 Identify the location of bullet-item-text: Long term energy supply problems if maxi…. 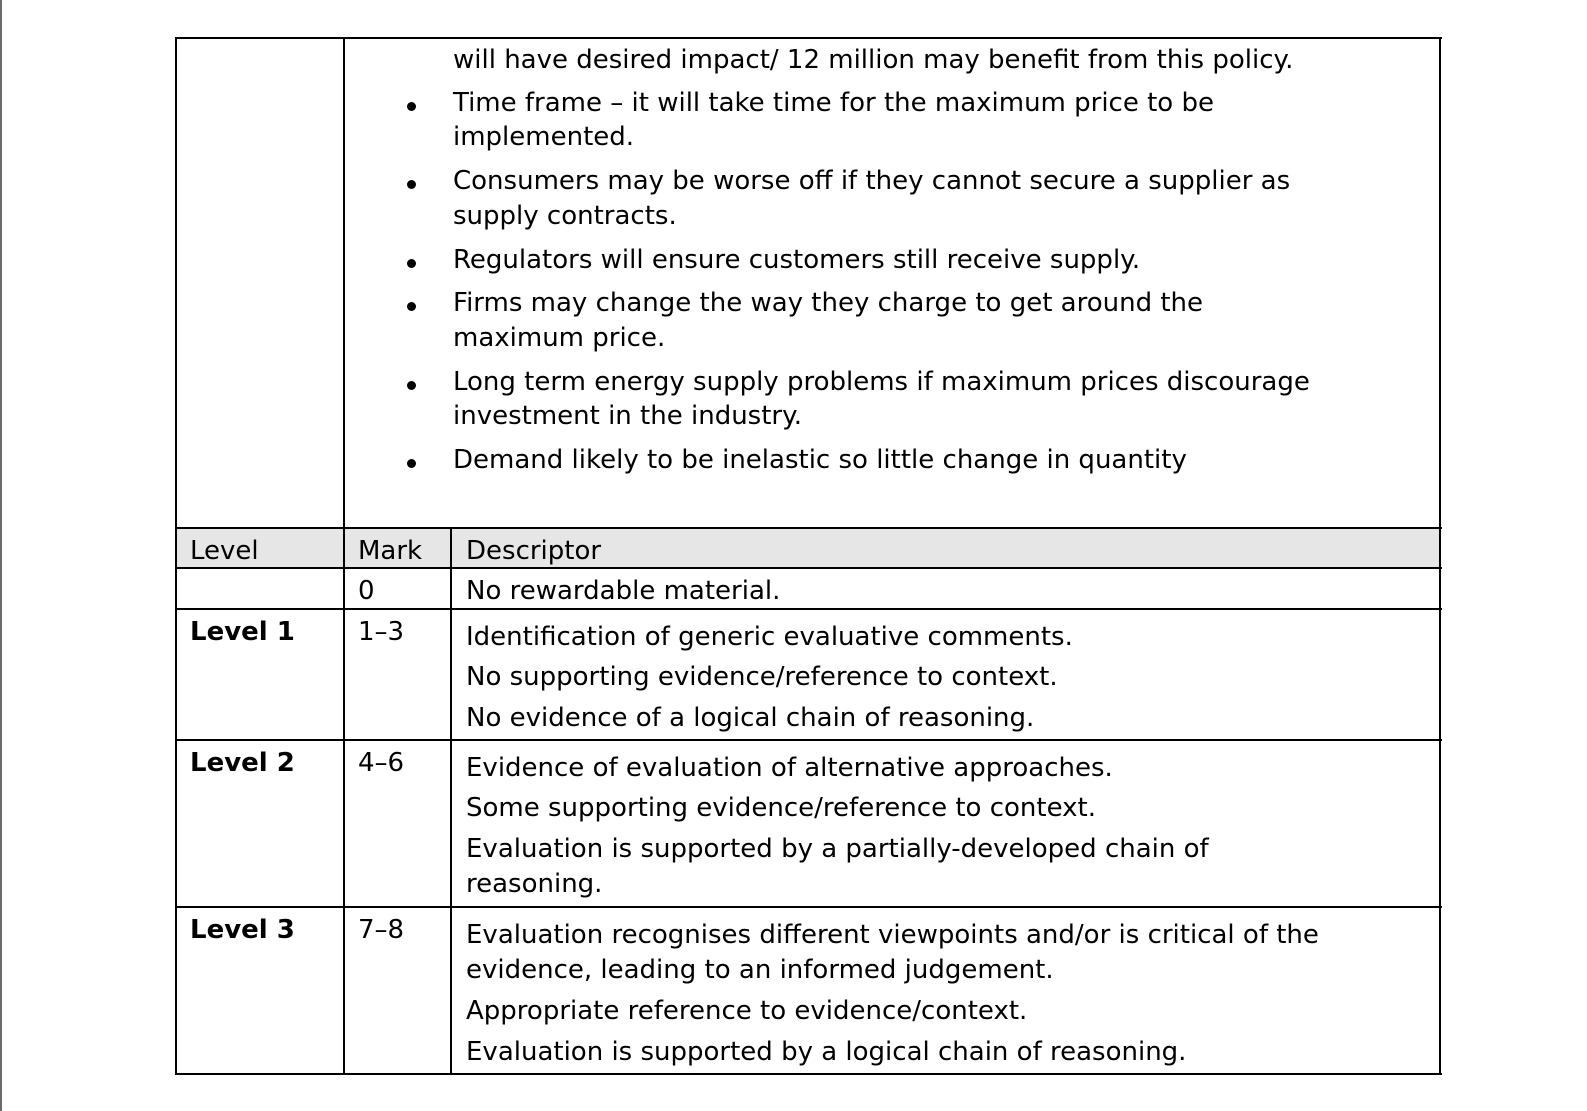
(881, 382).